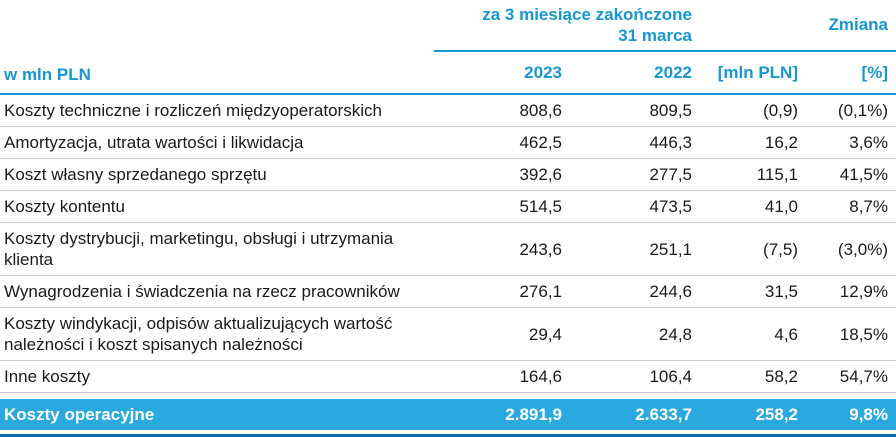 The height and width of the screenshot is (437, 896). Describe the element at coordinates (47, 74) in the screenshot. I see `unit-label: w mln PLN` at that location.